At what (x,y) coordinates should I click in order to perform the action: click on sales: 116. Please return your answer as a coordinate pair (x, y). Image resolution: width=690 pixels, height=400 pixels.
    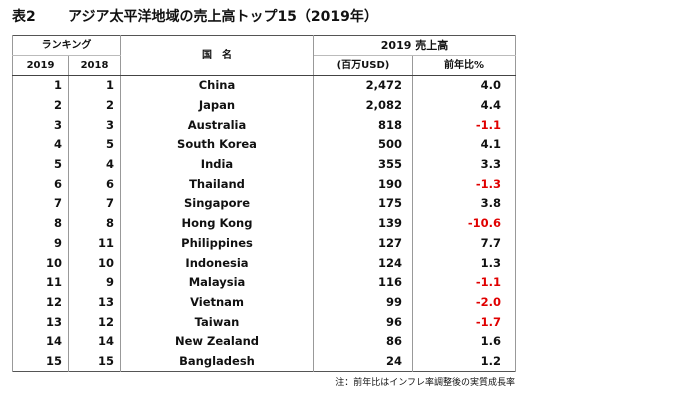
    Looking at the image, I should click on (363, 282).